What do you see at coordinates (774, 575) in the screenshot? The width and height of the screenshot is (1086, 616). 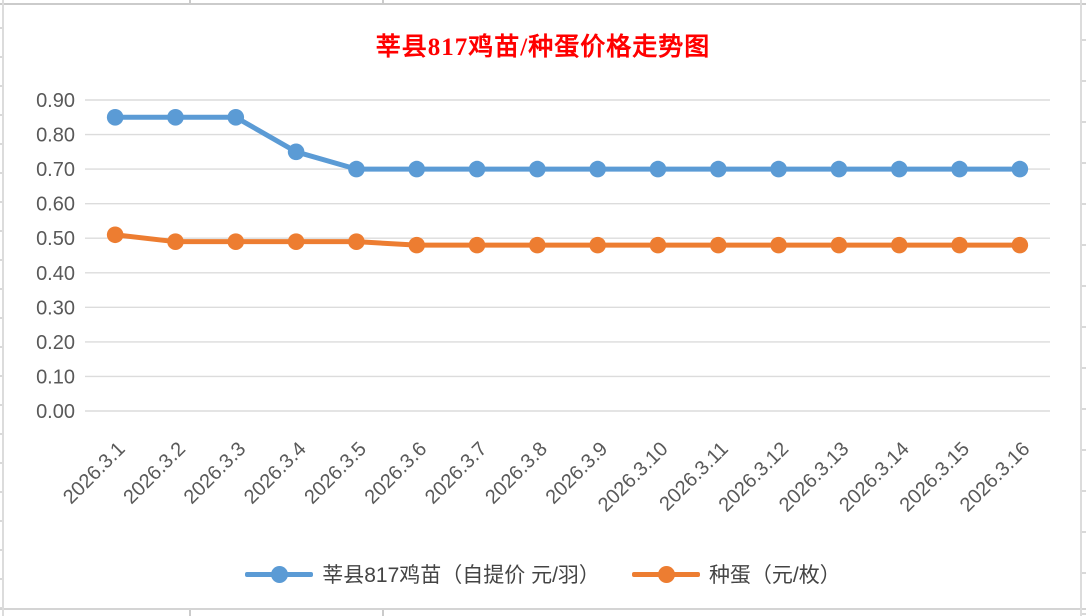 I see `legend-label: 种蛋（元/枚）` at bounding box center [774, 575].